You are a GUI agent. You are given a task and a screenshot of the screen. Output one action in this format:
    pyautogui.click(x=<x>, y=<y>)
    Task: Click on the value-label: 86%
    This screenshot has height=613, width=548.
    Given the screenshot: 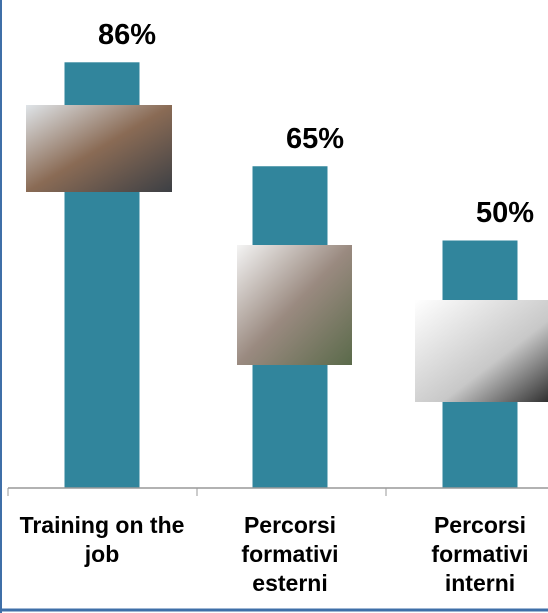 What is the action you would take?
    pyautogui.click(x=127, y=35)
    